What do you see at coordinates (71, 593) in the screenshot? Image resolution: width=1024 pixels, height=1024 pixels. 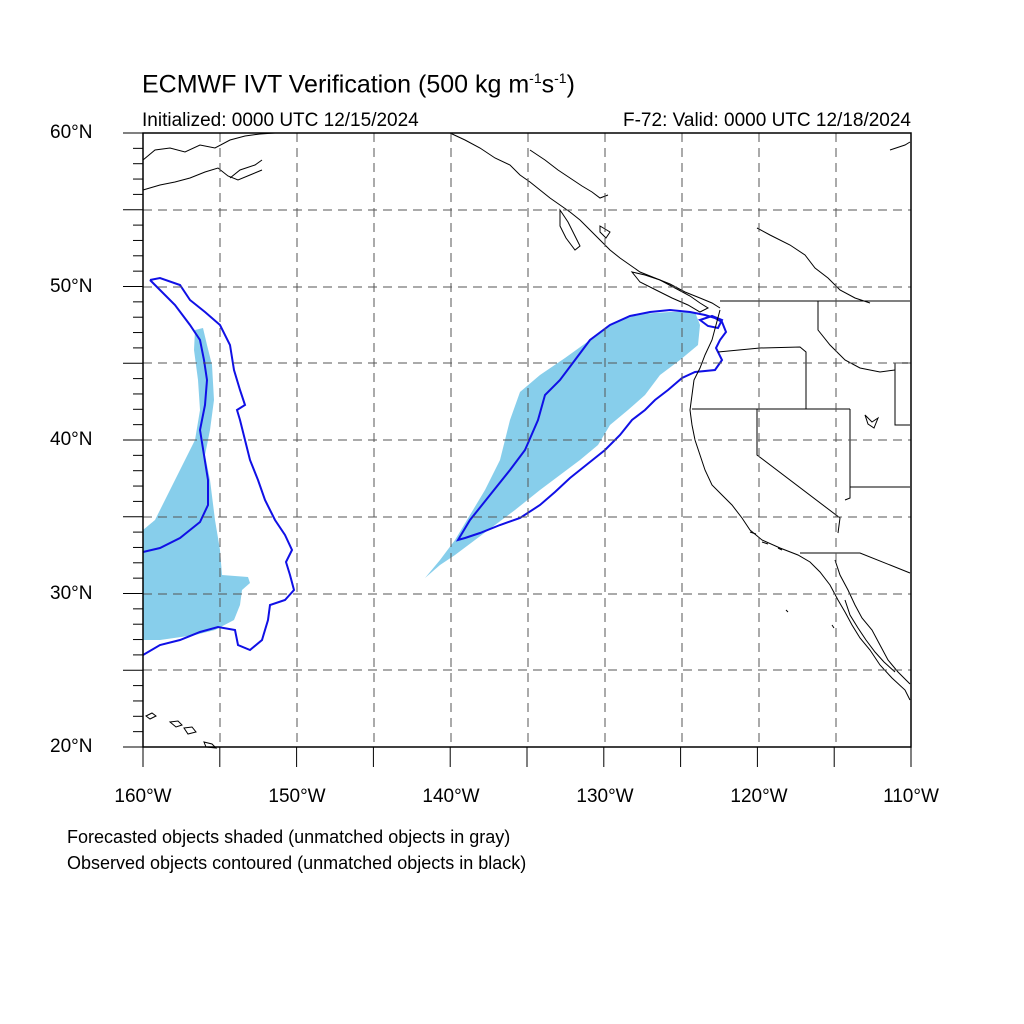 I see `lat-label-30: 30°N` at bounding box center [71, 593].